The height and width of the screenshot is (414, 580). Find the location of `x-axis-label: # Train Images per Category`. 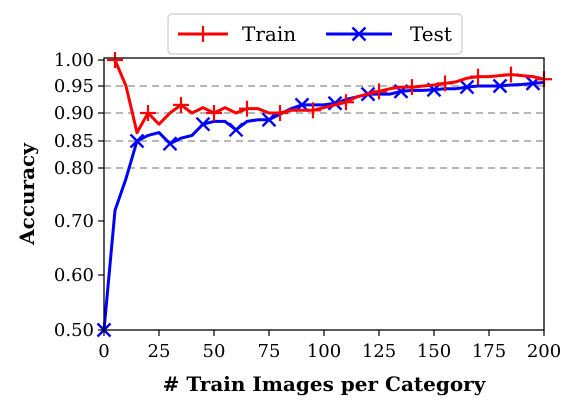

x-axis-label: # Train Images per Category is located at coordinates (325, 384).